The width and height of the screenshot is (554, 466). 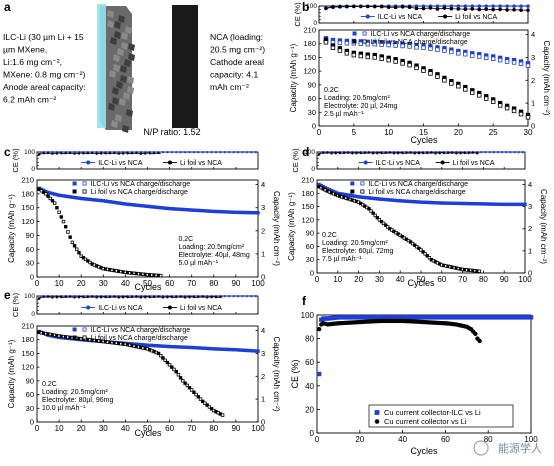 What do you see at coordinates (15, 160) in the screenshot?
I see `ce-axis-label: CE (%)` at bounding box center [15, 160].